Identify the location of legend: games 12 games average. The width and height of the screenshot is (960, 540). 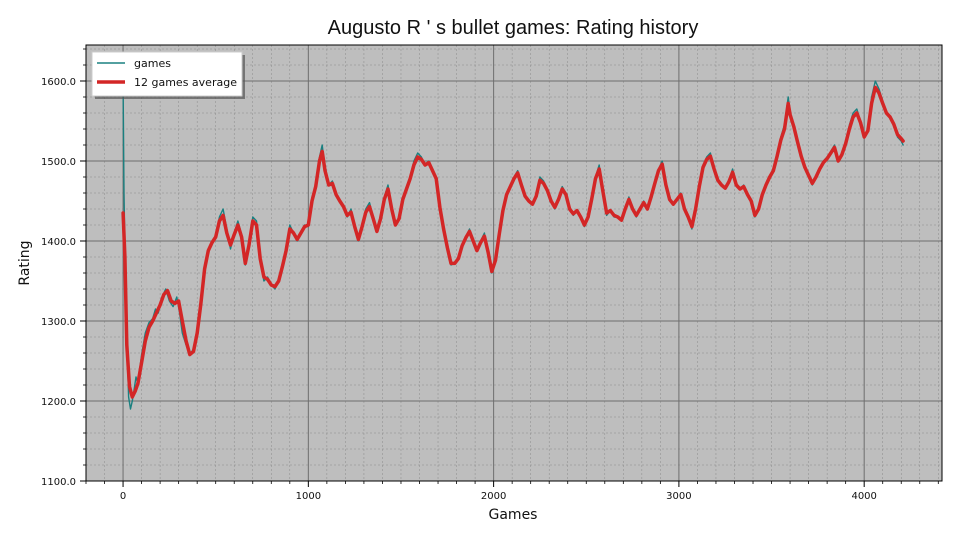
(168, 75).